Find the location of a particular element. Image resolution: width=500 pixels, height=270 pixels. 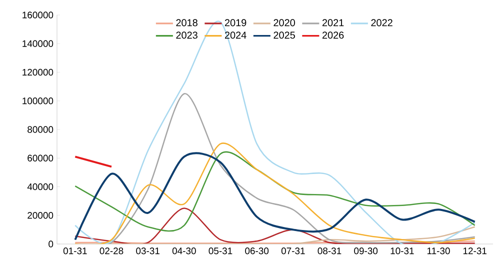

x-tick-label: 03-31 is located at coordinates (148, 251).